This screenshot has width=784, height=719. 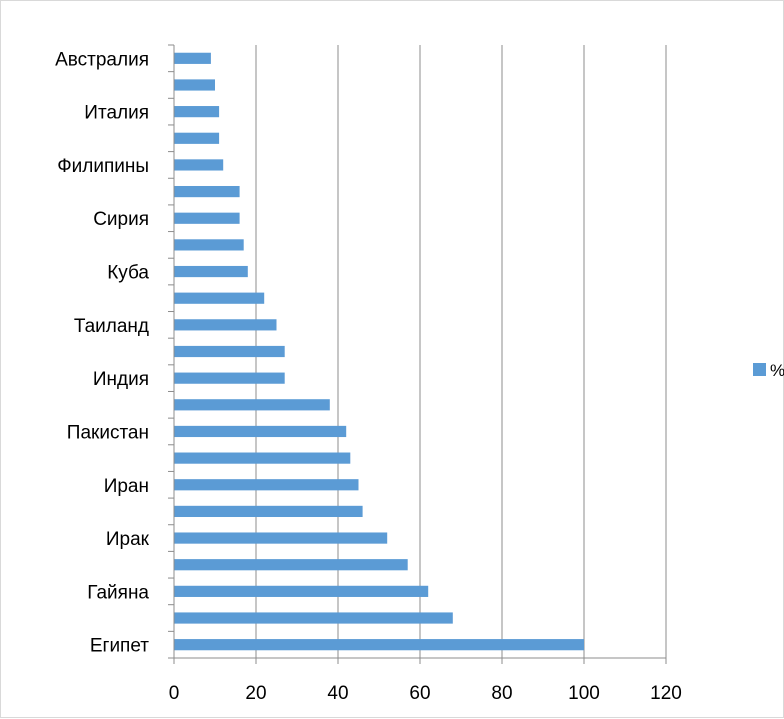 I want to click on y-tick-label: Индия, so click(x=121, y=379).